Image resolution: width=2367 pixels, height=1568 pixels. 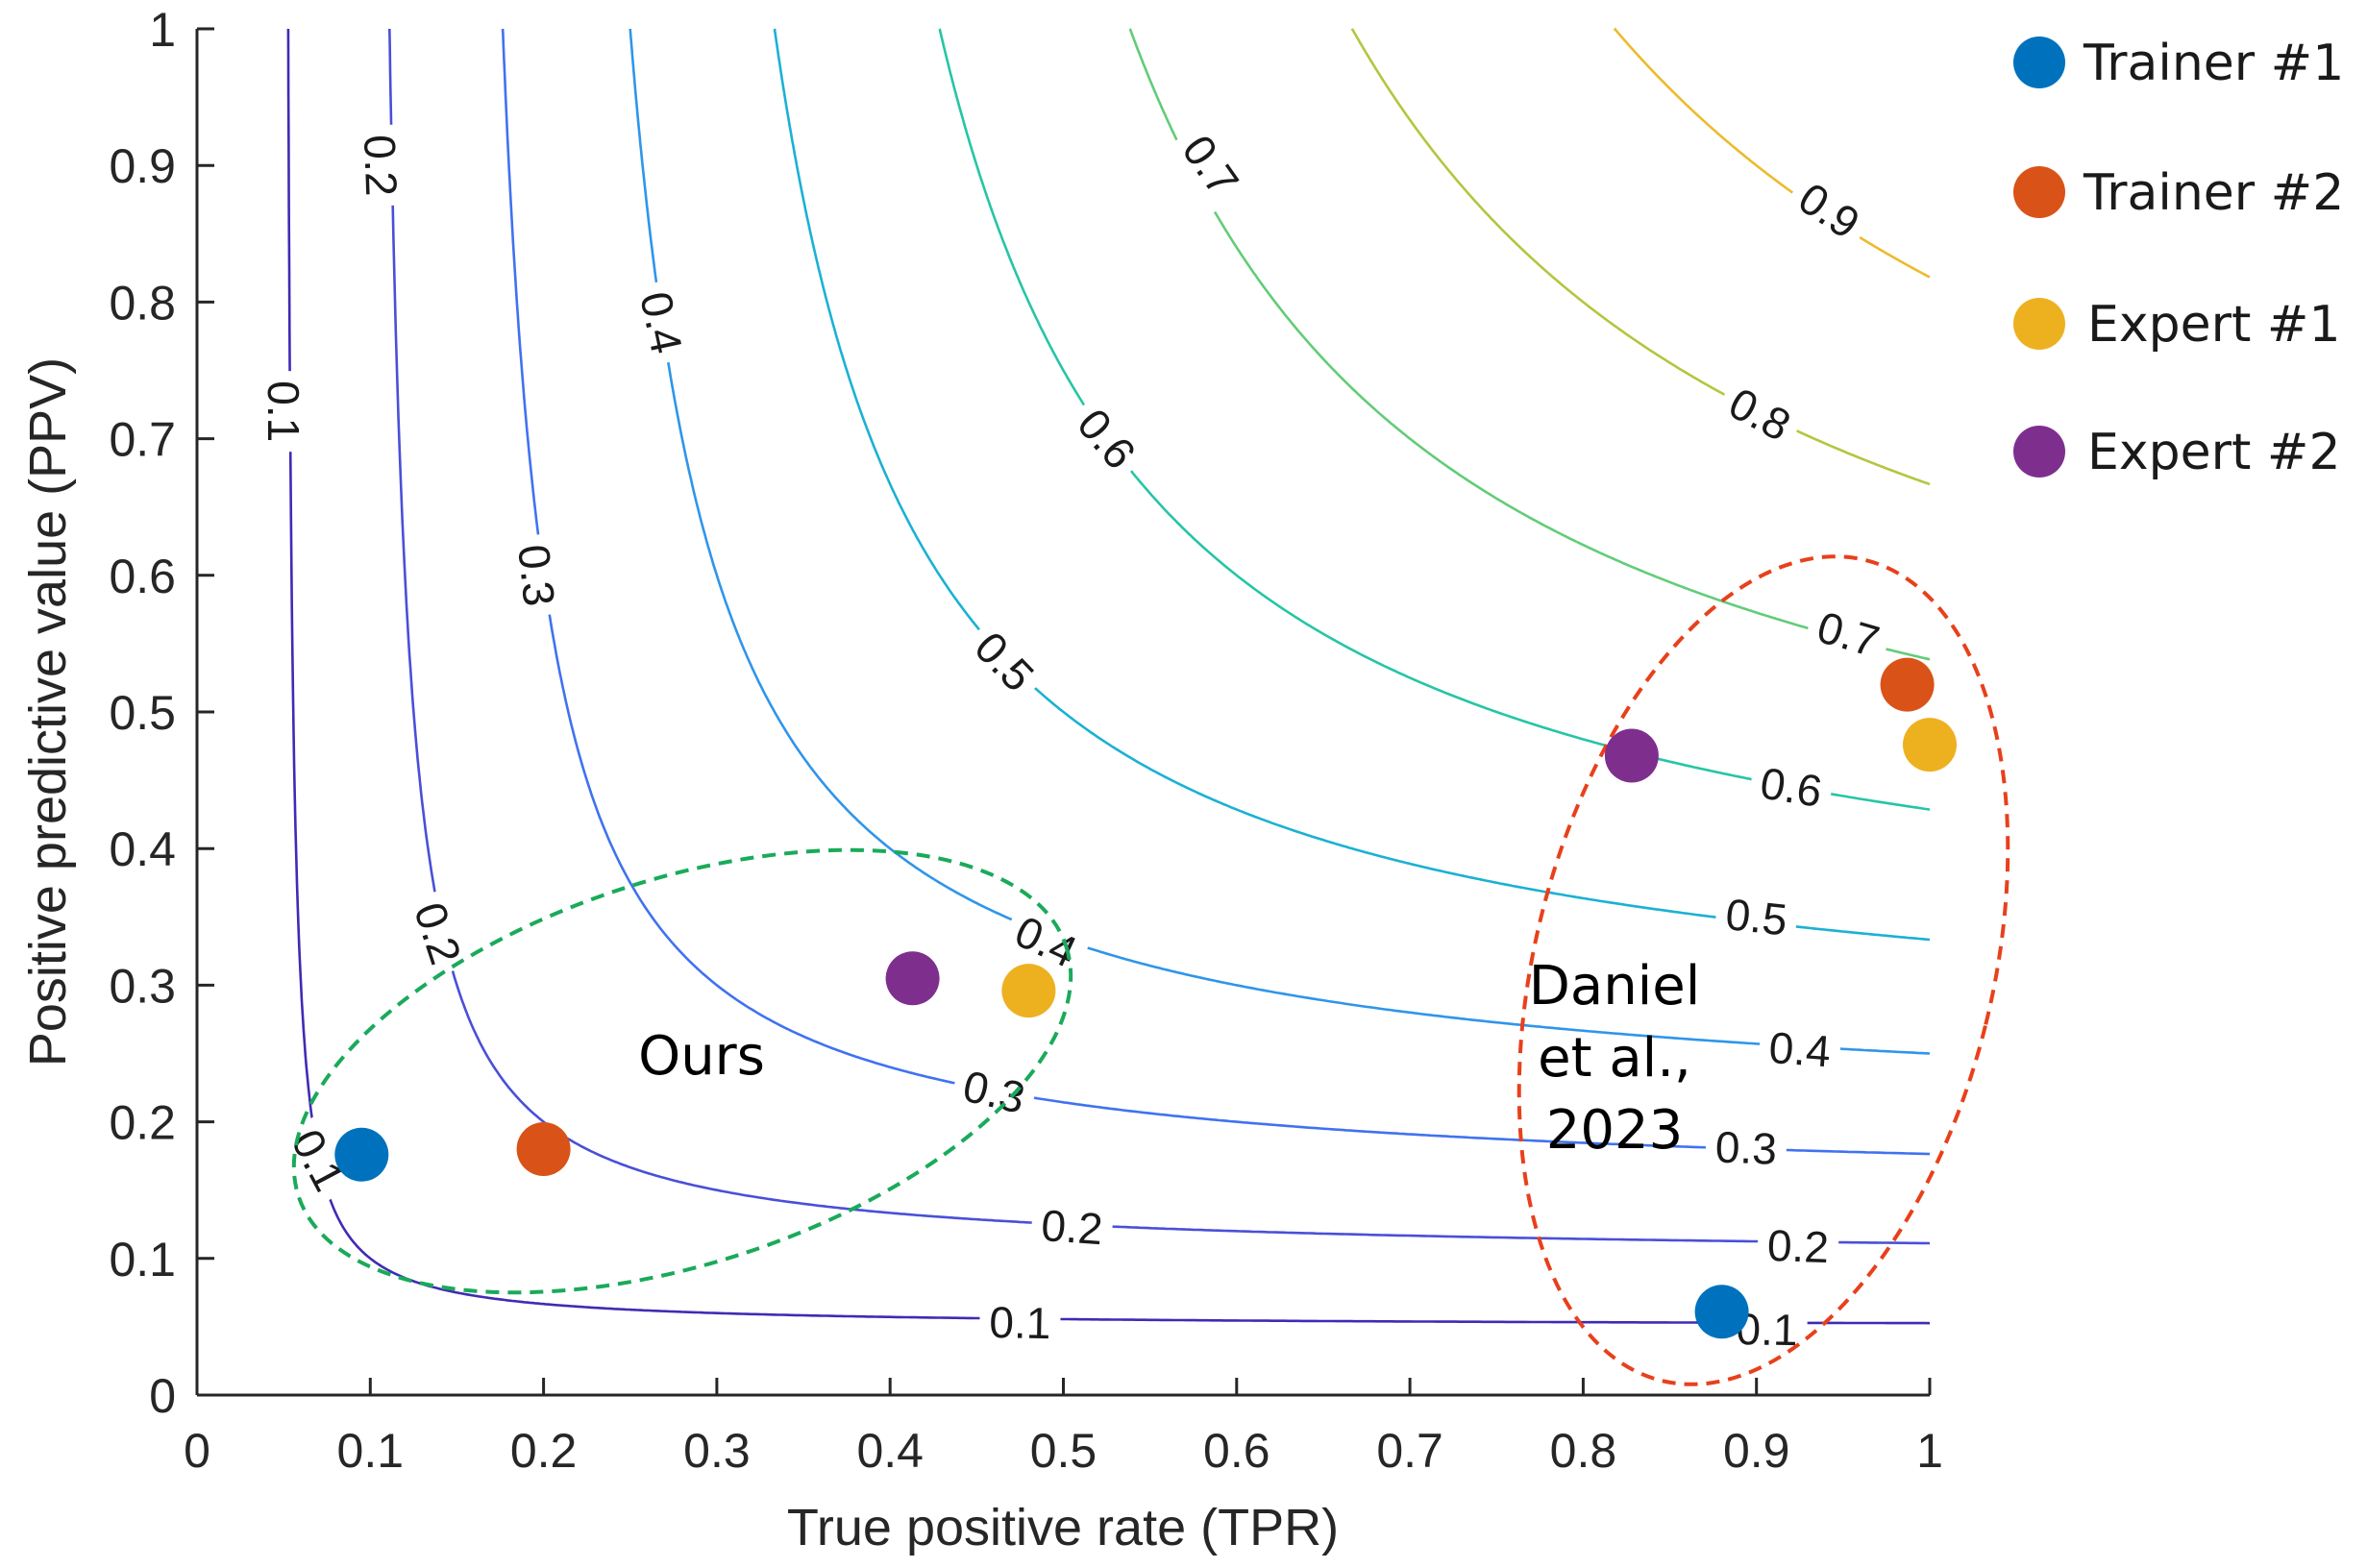 I want to click on contour-line-0.9, so click(x=1772, y=153).